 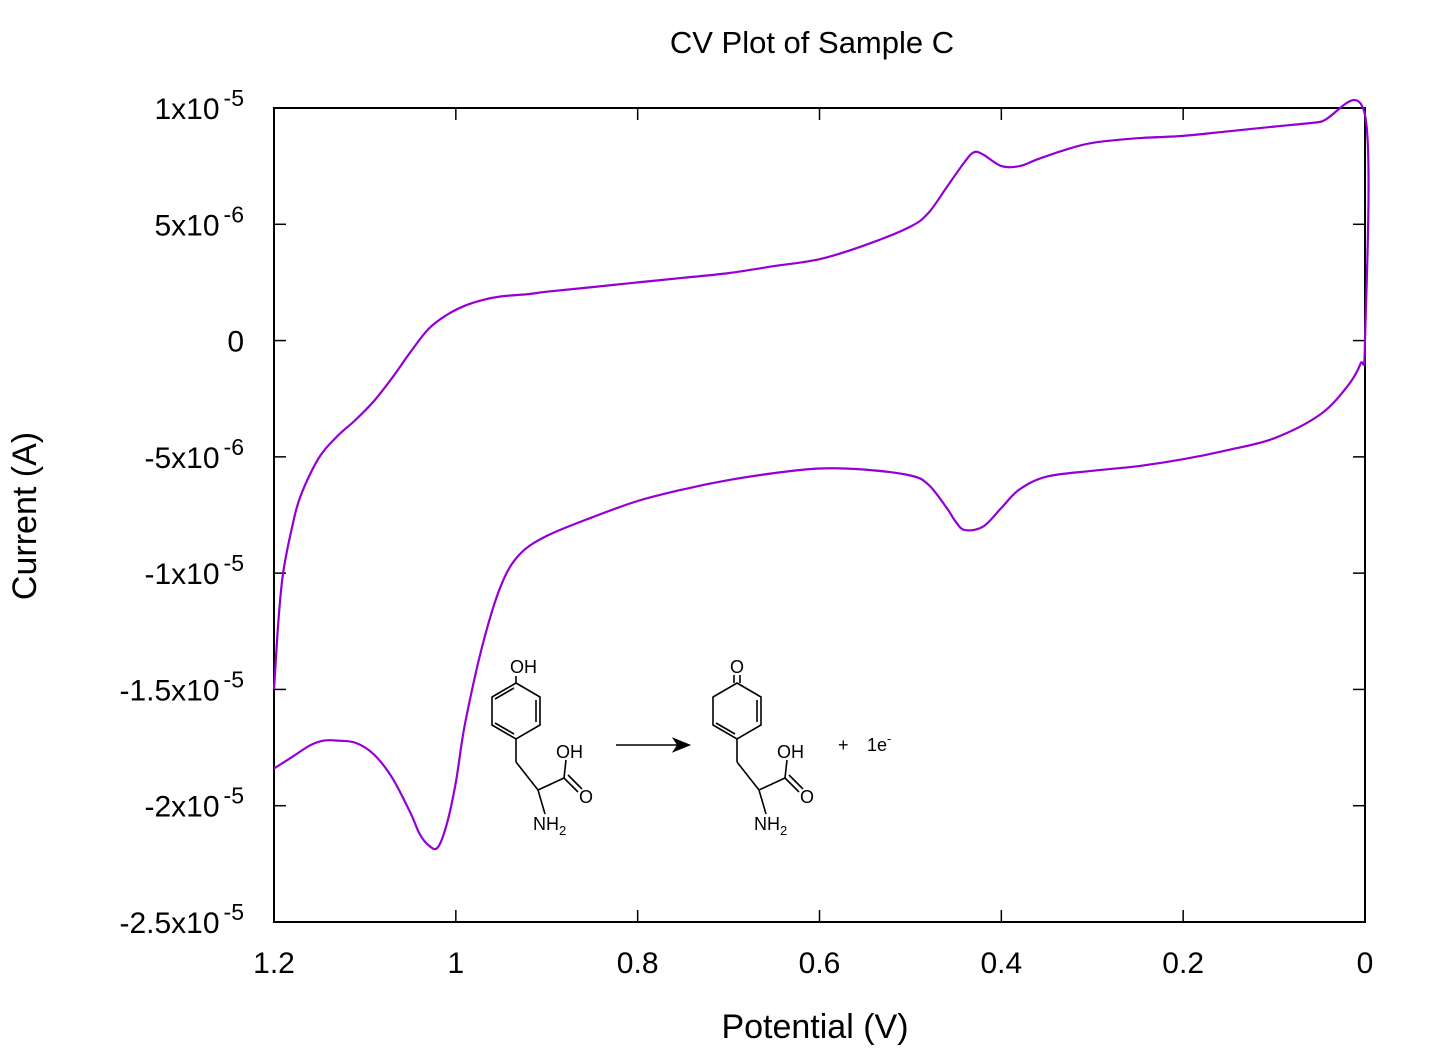 I want to click on x-tick-label: 0.8, so click(x=638, y=963).